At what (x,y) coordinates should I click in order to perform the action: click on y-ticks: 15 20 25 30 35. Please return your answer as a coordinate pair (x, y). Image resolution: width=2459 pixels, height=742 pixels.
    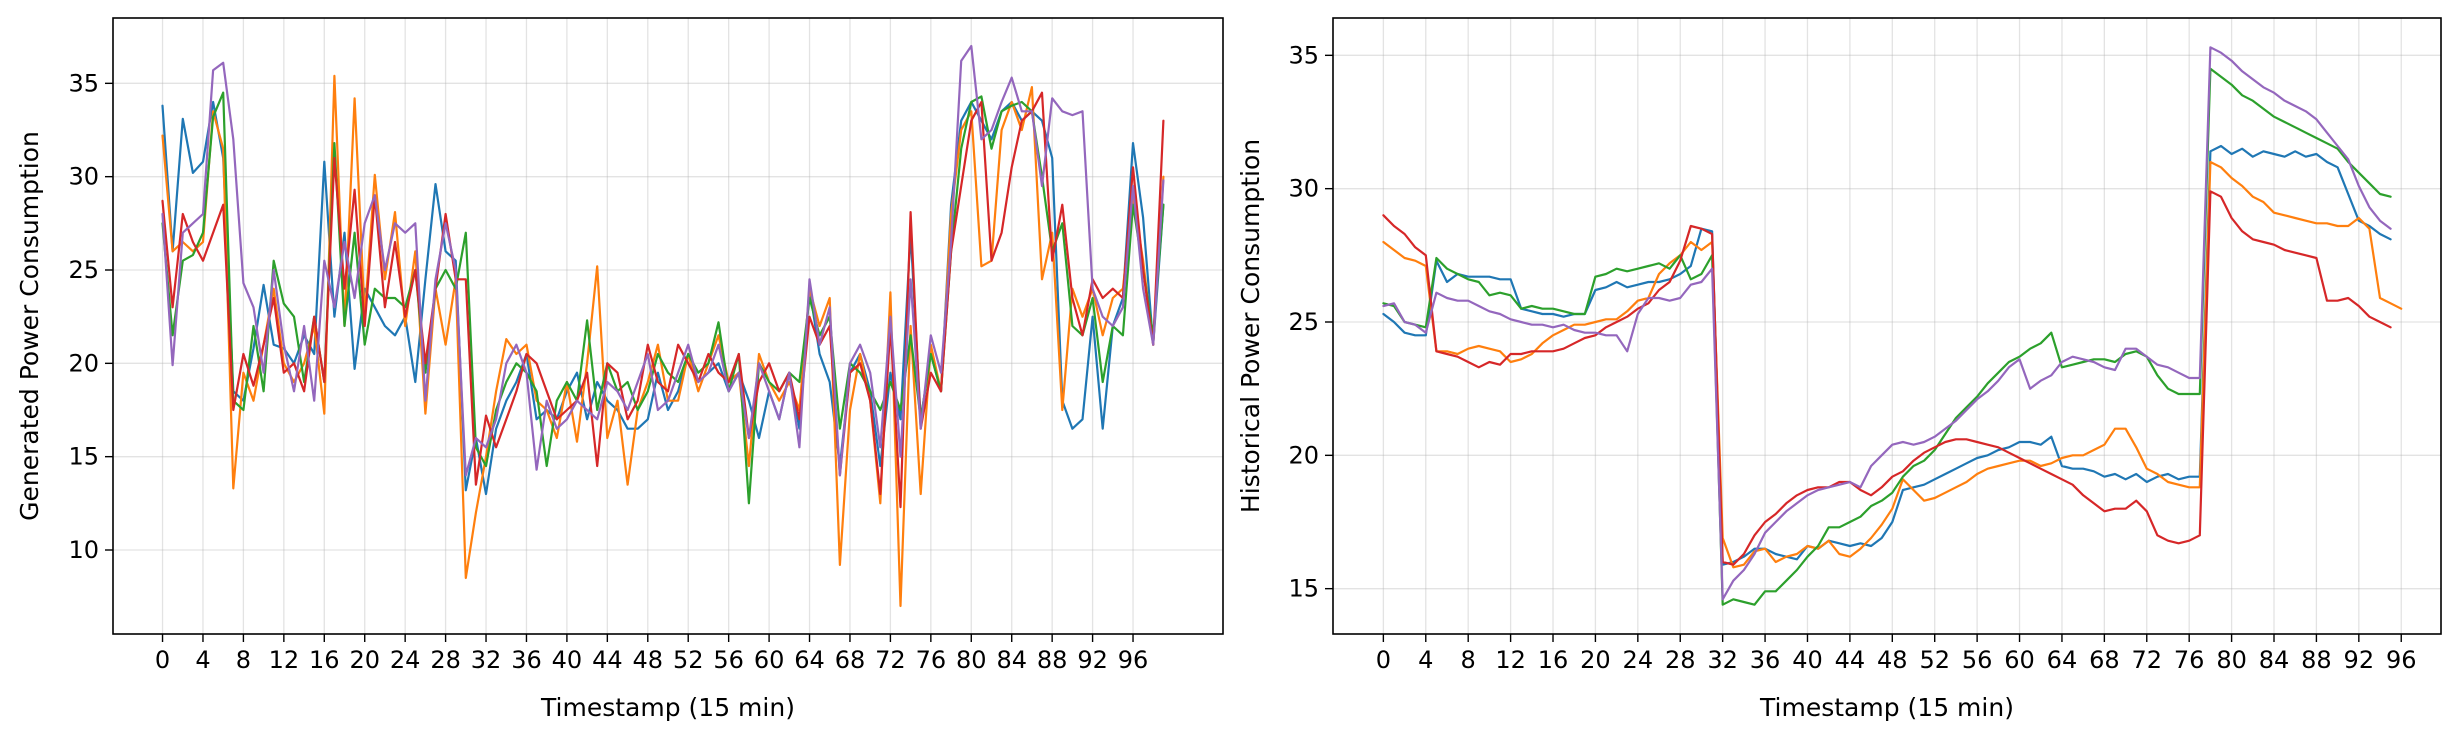
    Looking at the image, I should click on (1310, 322).